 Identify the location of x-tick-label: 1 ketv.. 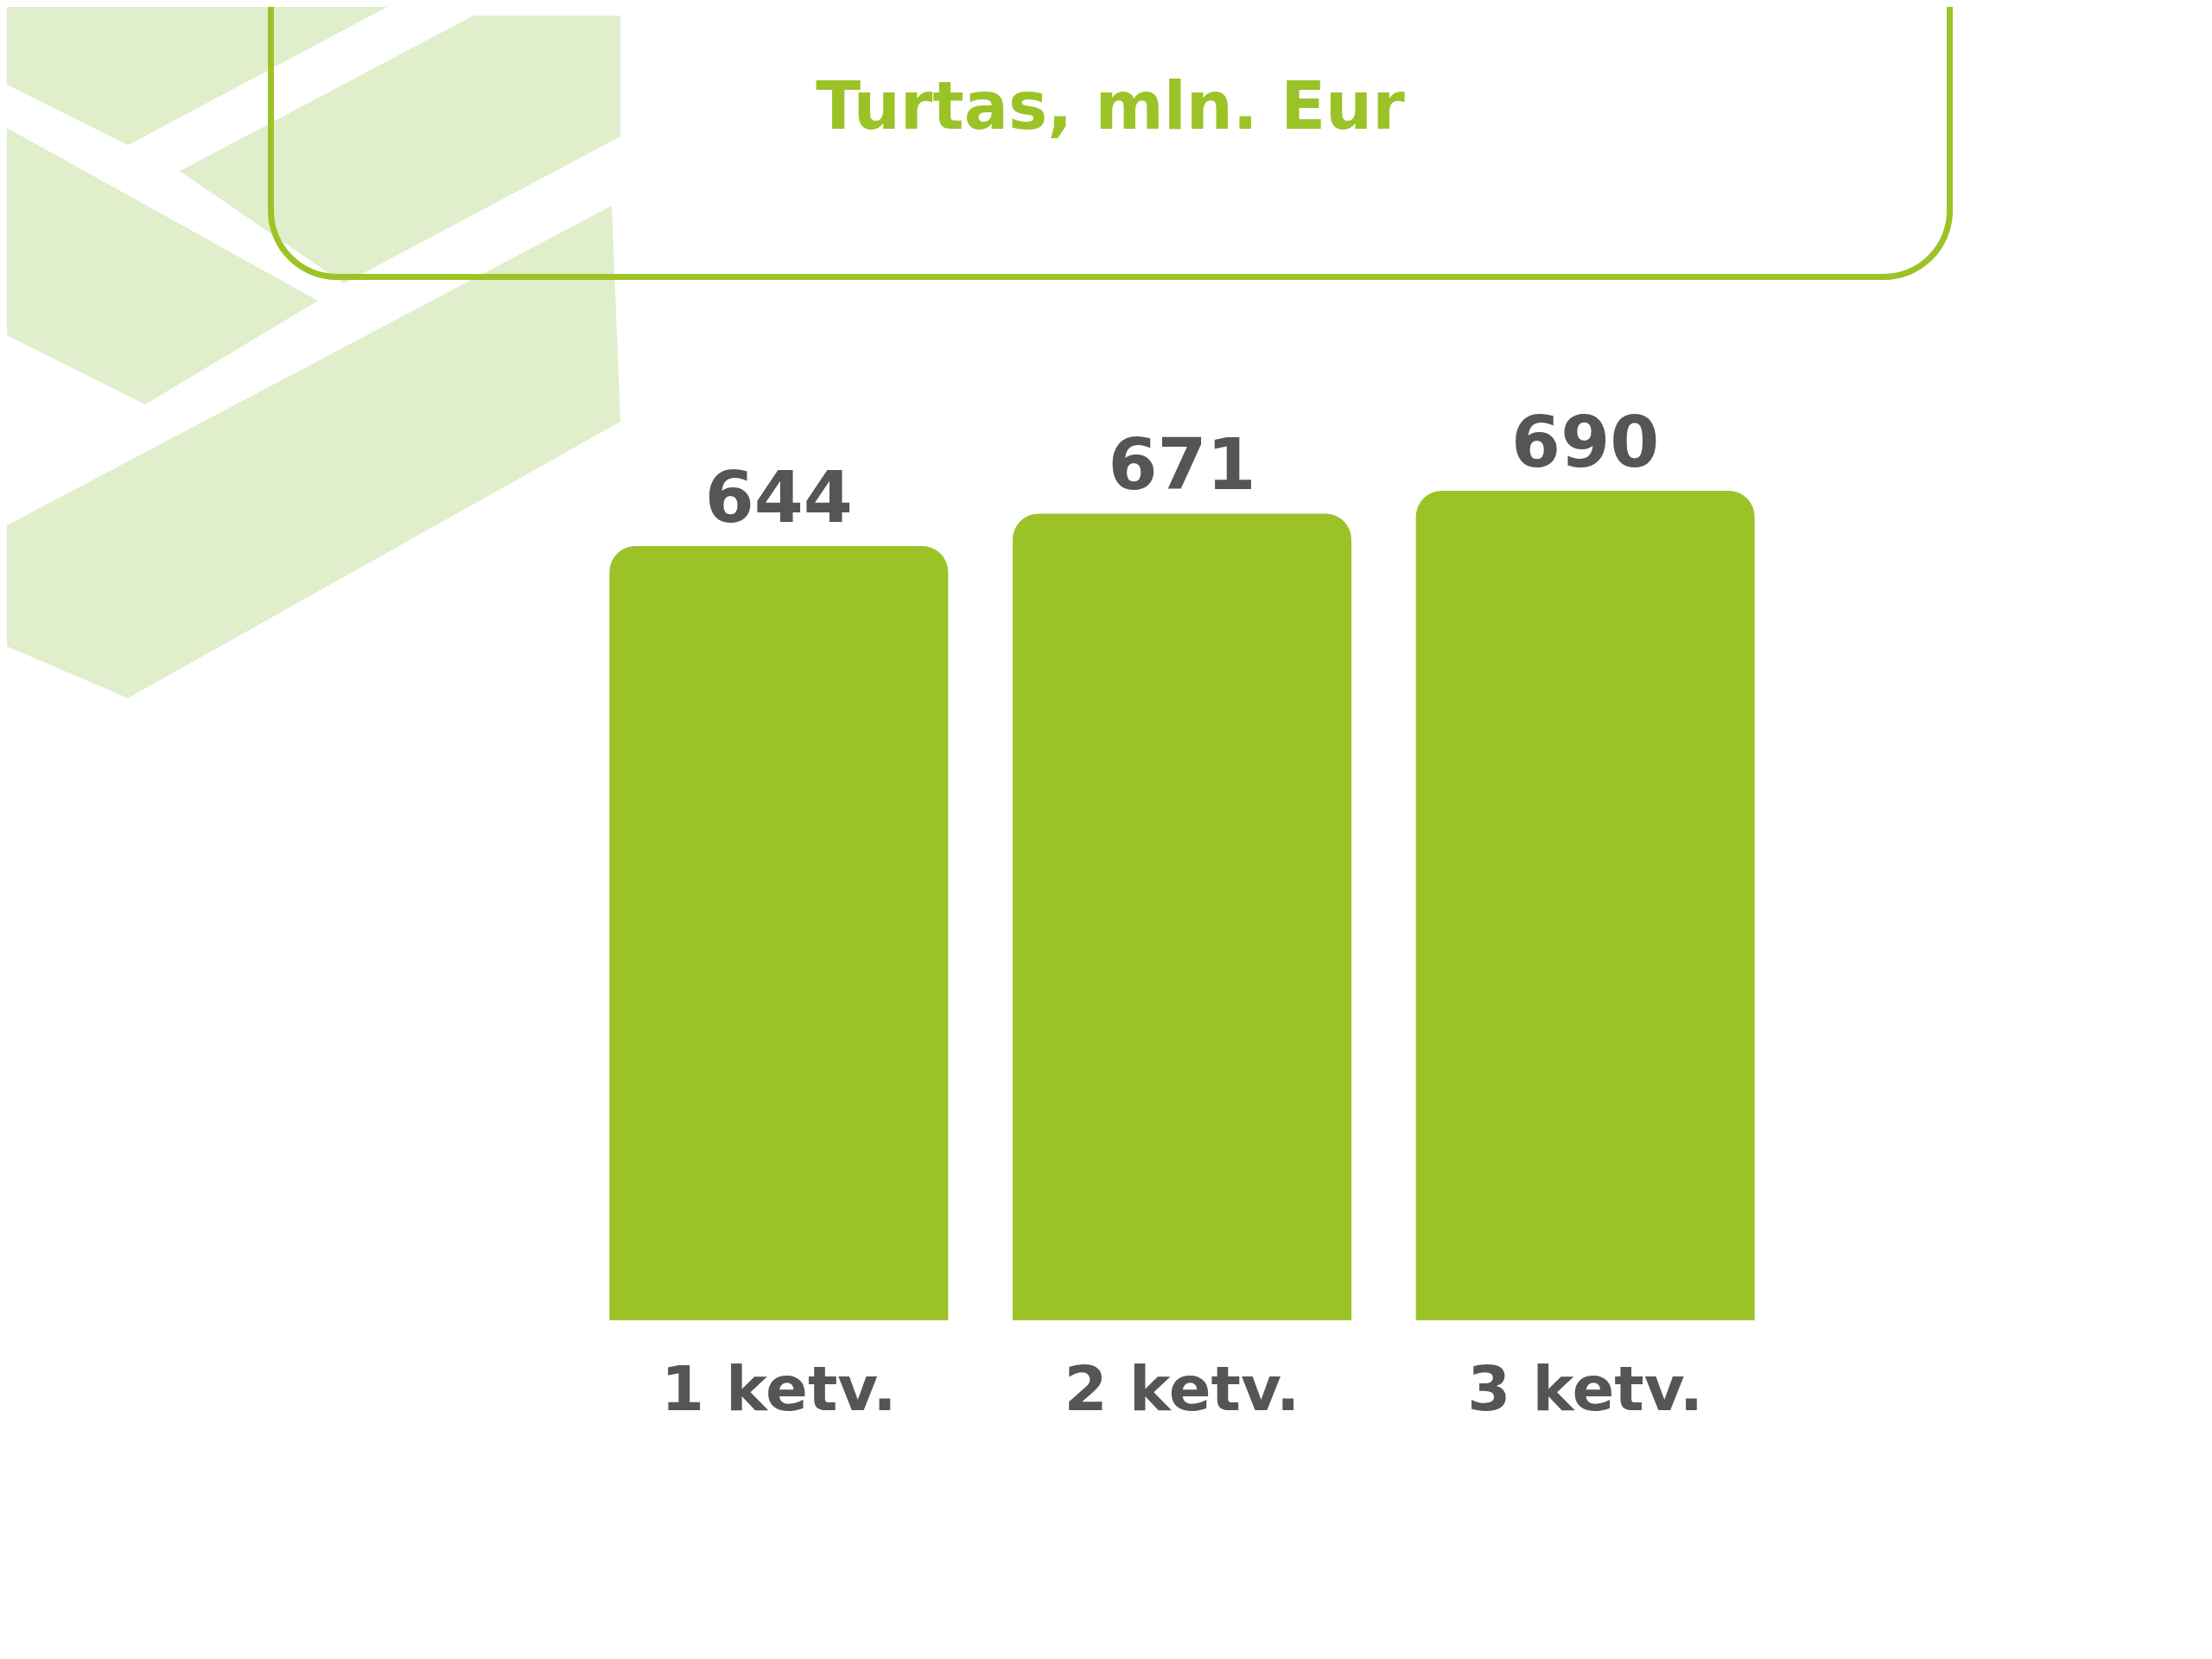
(778, 1389).